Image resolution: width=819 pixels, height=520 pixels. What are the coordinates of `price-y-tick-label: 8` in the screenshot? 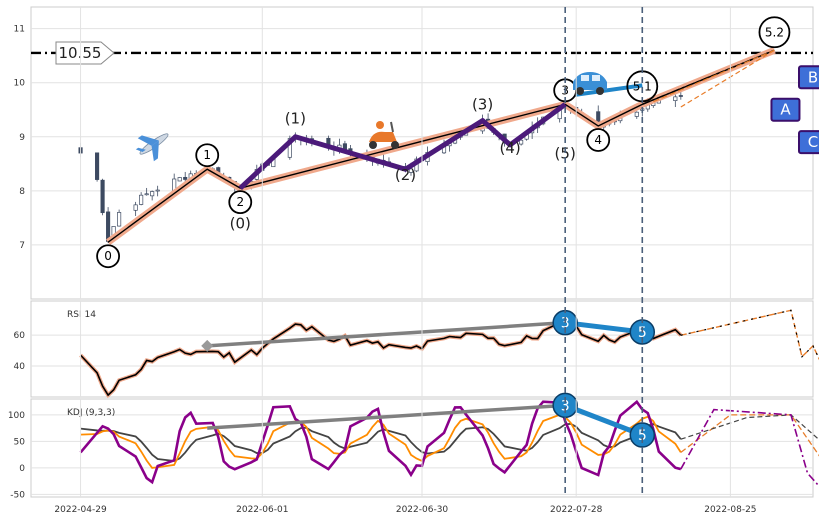 It's located at (22, 192).